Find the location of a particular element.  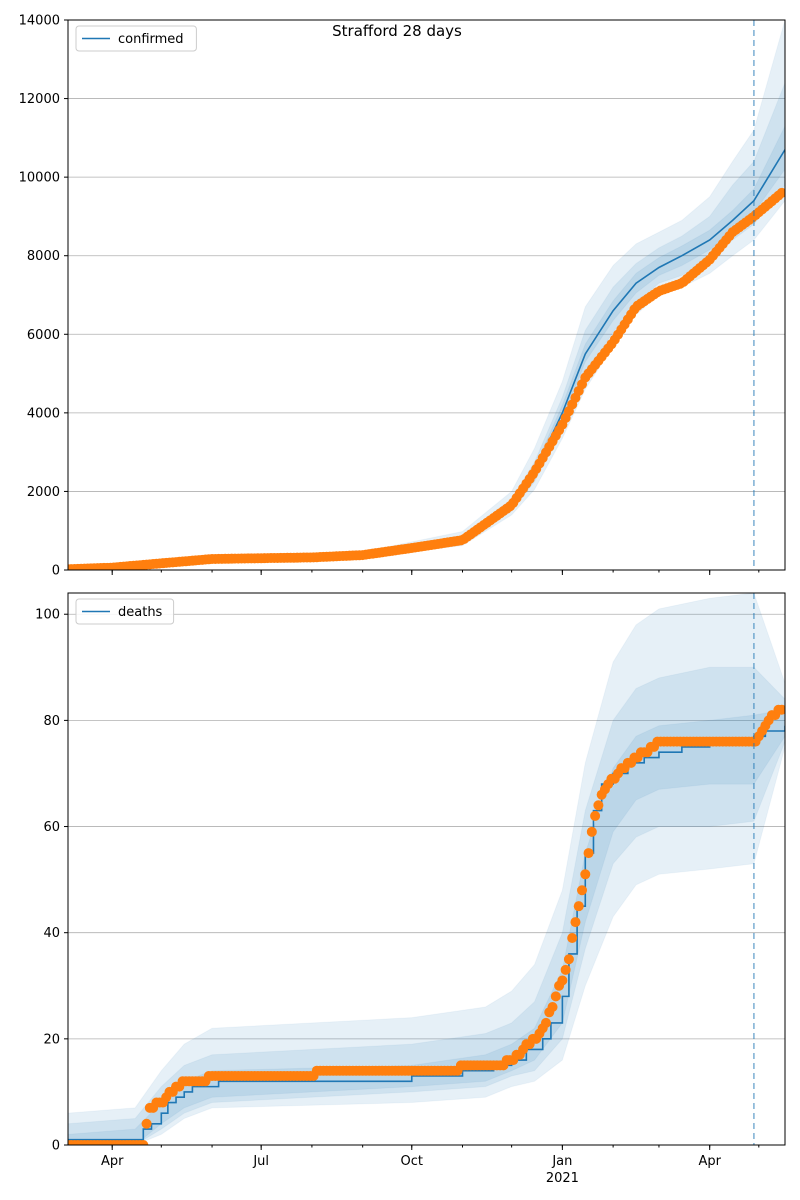

confirmed-ytick-label: 4000 is located at coordinates (43, 413).